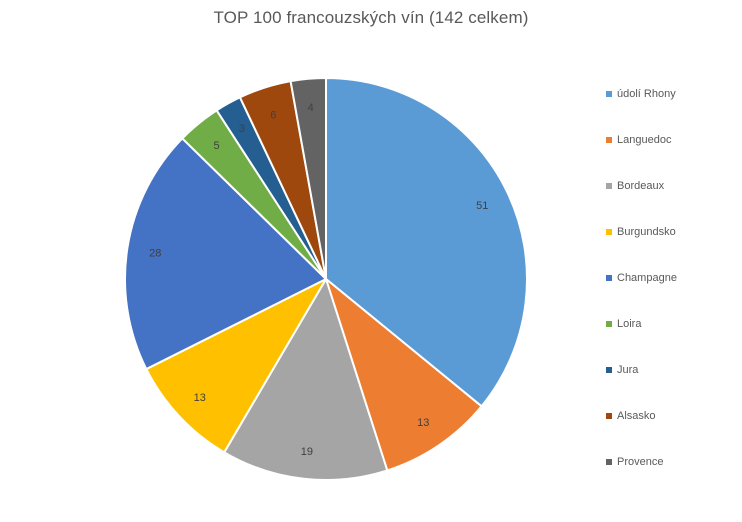  What do you see at coordinates (242, 129) in the screenshot?
I see `data-label-jura: 3` at bounding box center [242, 129].